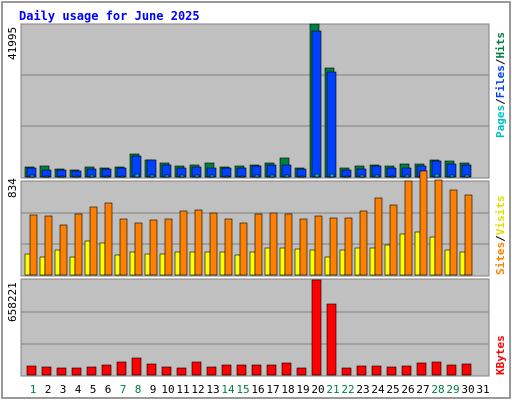  What do you see at coordinates (197, 389) in the screenshot?
I see `x-tick-label-day-12: 12` at bounding box center [197, 389].